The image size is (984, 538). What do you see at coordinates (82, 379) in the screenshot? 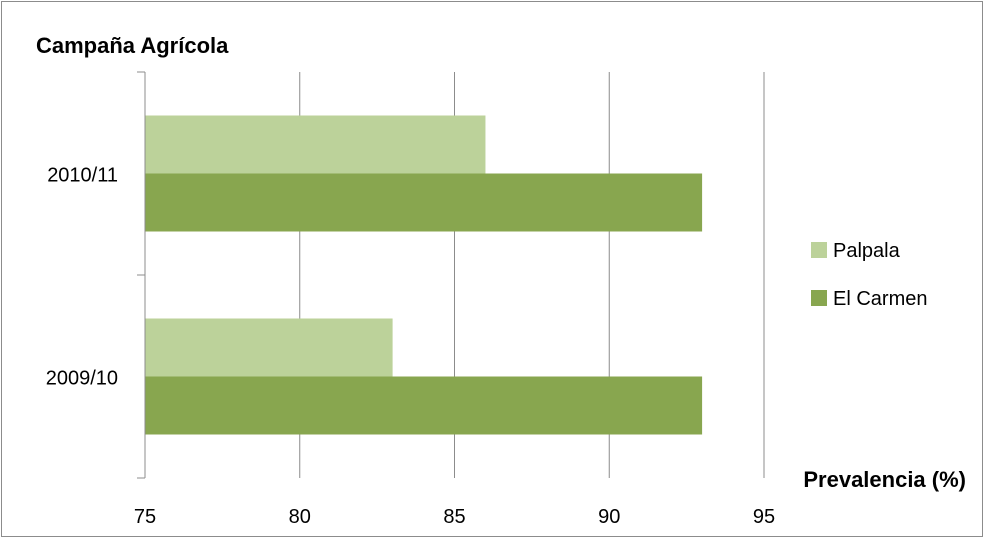
I see `y-tick-label: 2009/10` at bounding box center [82, 379].